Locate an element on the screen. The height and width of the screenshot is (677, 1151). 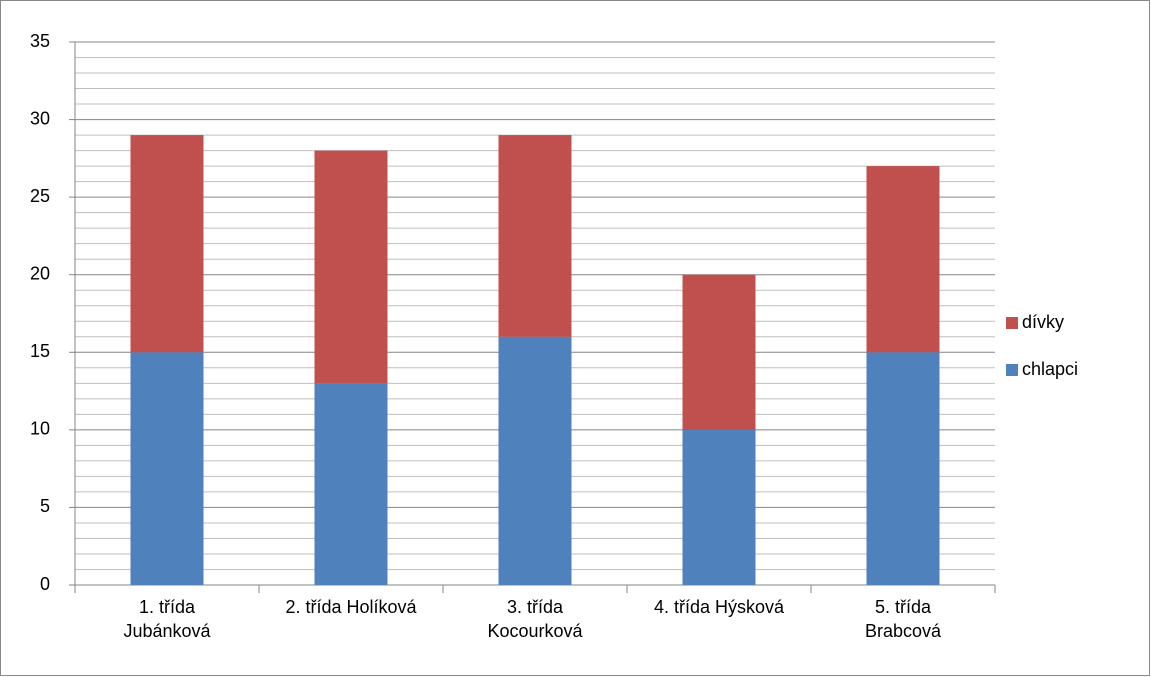
legend-label: chlapci is located at coordinates (1050, 369).